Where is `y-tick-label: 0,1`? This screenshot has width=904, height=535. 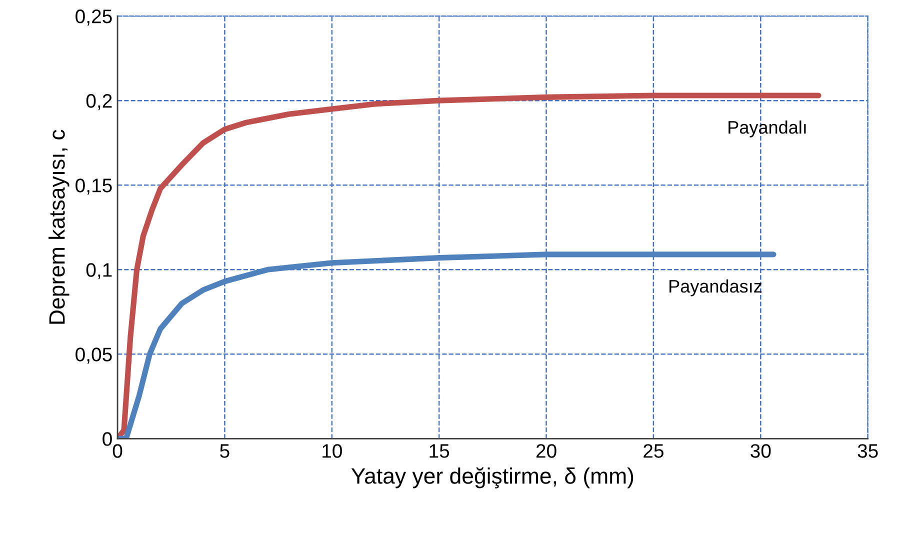
y-tick-label: 0,1 is located at coordinates (99, 271).